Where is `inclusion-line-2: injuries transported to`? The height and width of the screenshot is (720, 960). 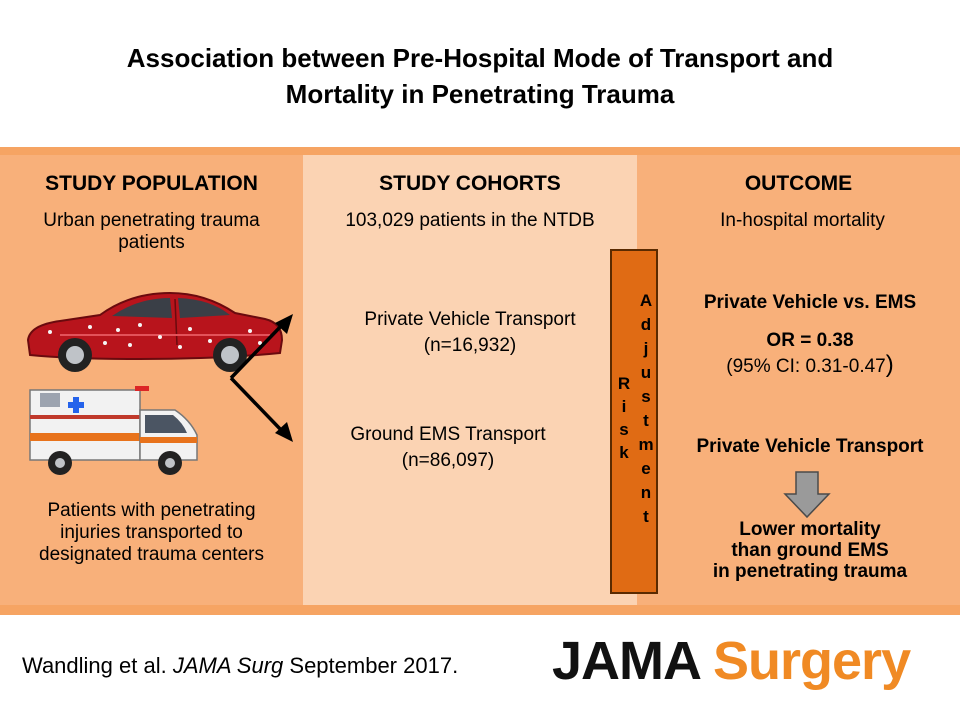
inclusion-line-2: injuries transported to is located at coordinates (151, 532).